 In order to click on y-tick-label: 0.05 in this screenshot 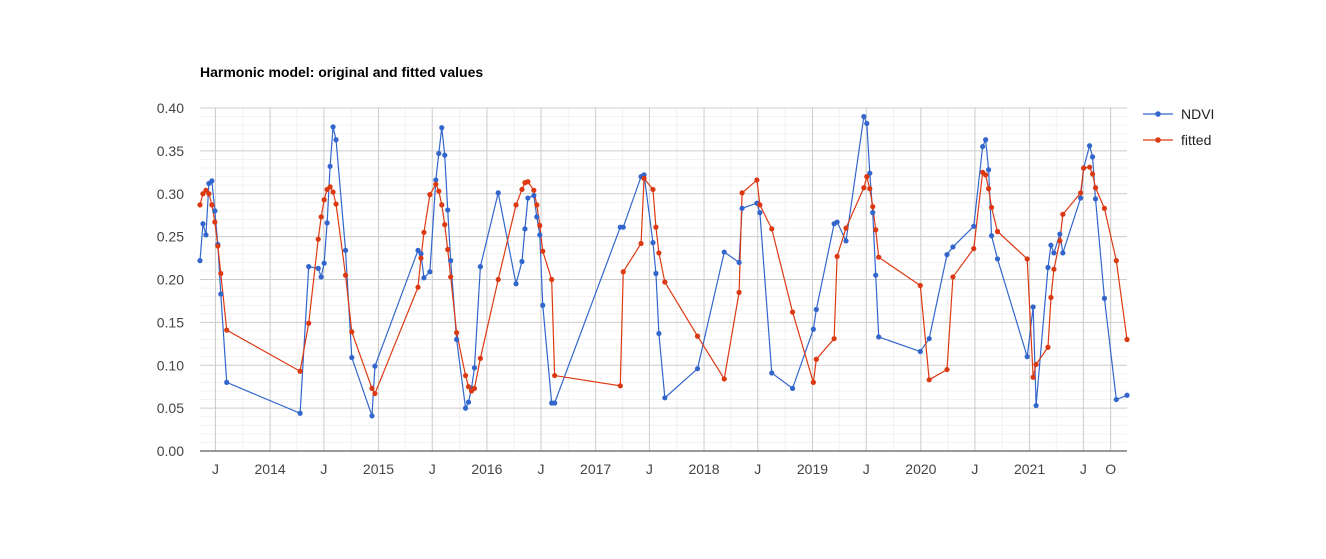, I will do `click(170, 408)`.